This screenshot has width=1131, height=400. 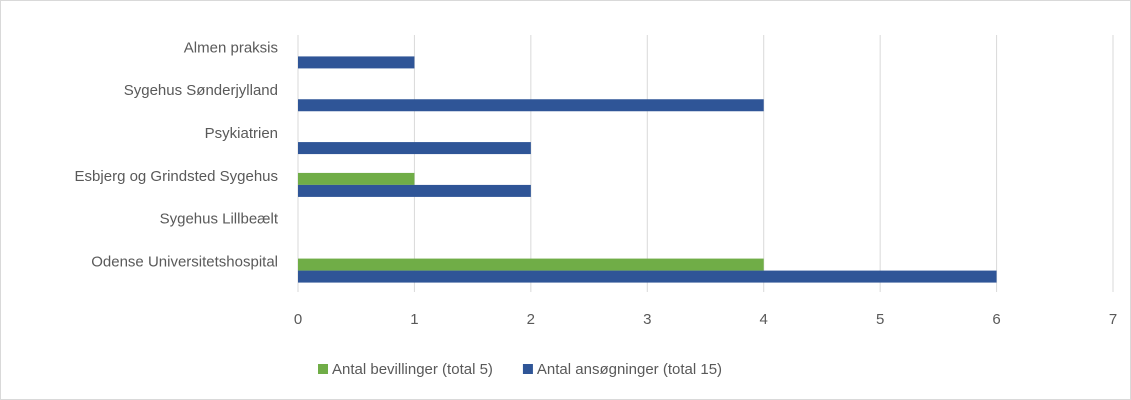 I want to click on x-tick-label: 6, so click(x=996, y=319).